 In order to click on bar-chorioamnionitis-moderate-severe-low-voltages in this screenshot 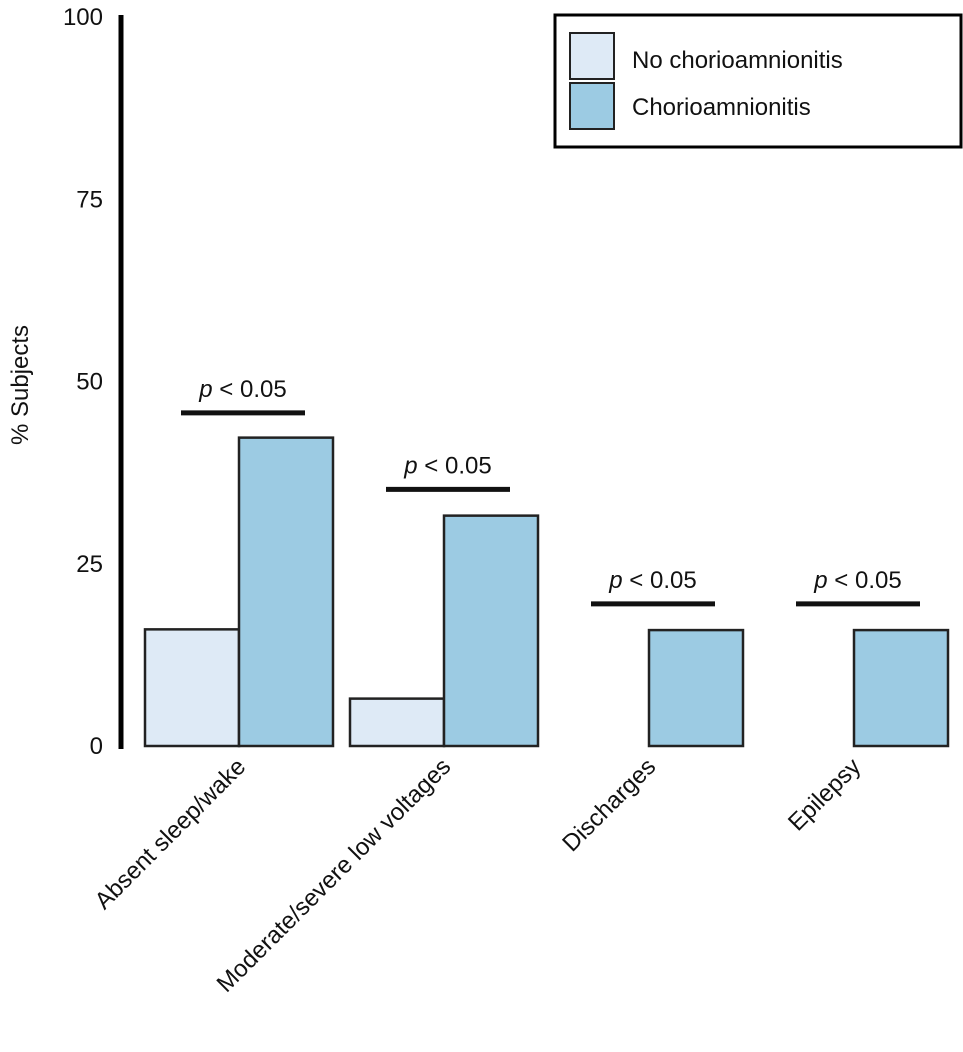, I will do `click(491, 631)`.